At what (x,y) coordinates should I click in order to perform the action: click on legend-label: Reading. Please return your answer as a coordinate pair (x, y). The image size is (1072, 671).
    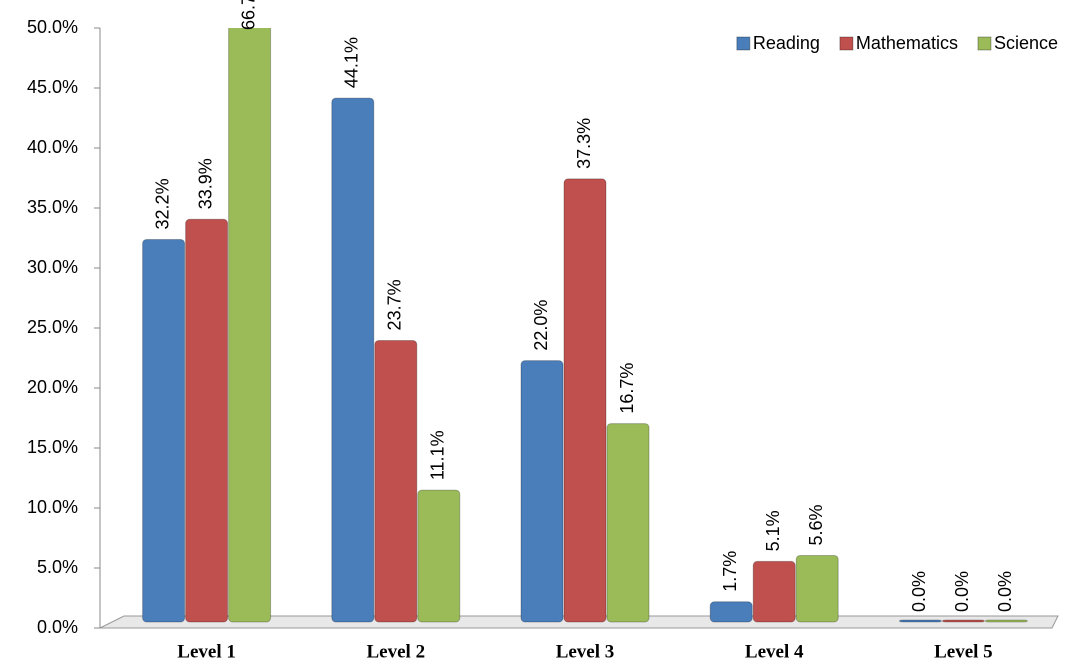
    Looking at the image, I should click on (786, 43).